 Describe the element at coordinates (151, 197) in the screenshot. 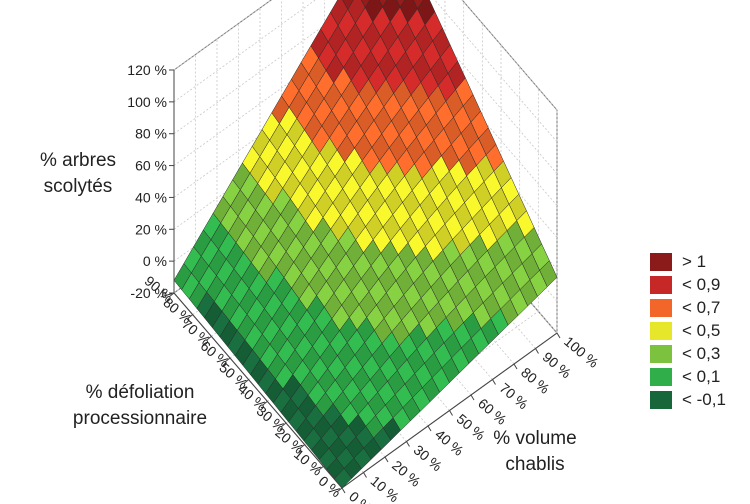

I see `z-tick-label: 40 %` at that location.